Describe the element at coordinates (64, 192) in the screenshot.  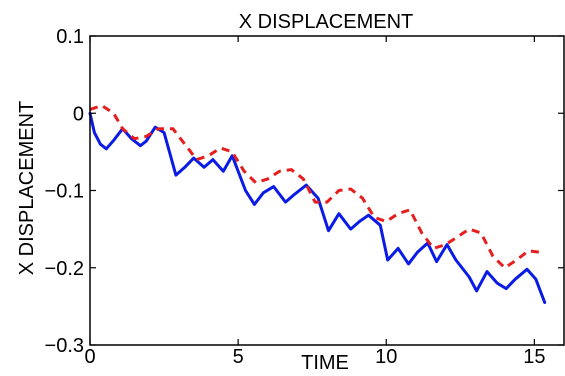
I see `y-tick-label: −0.1` at that location.